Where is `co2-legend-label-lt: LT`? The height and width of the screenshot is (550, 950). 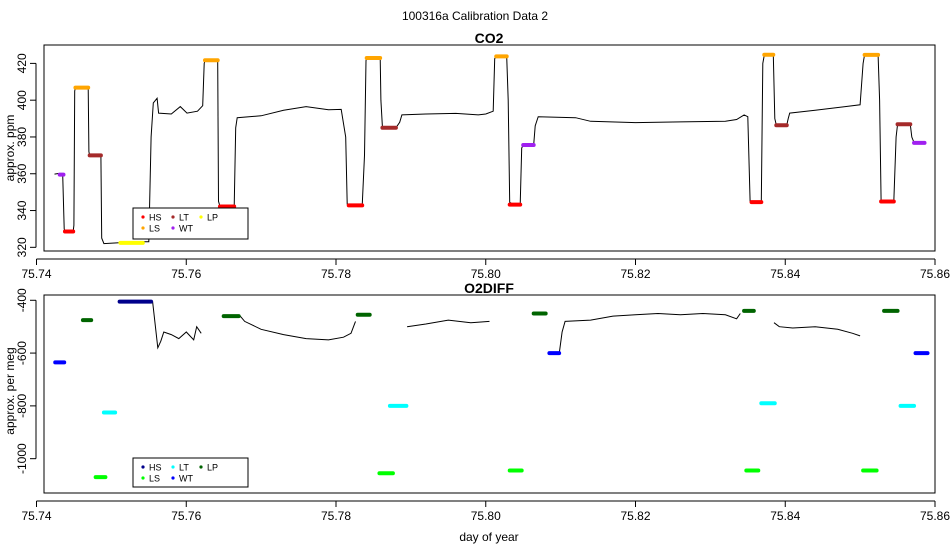
co2-legend-label-lt: LT is located at coordinates (184, 218).